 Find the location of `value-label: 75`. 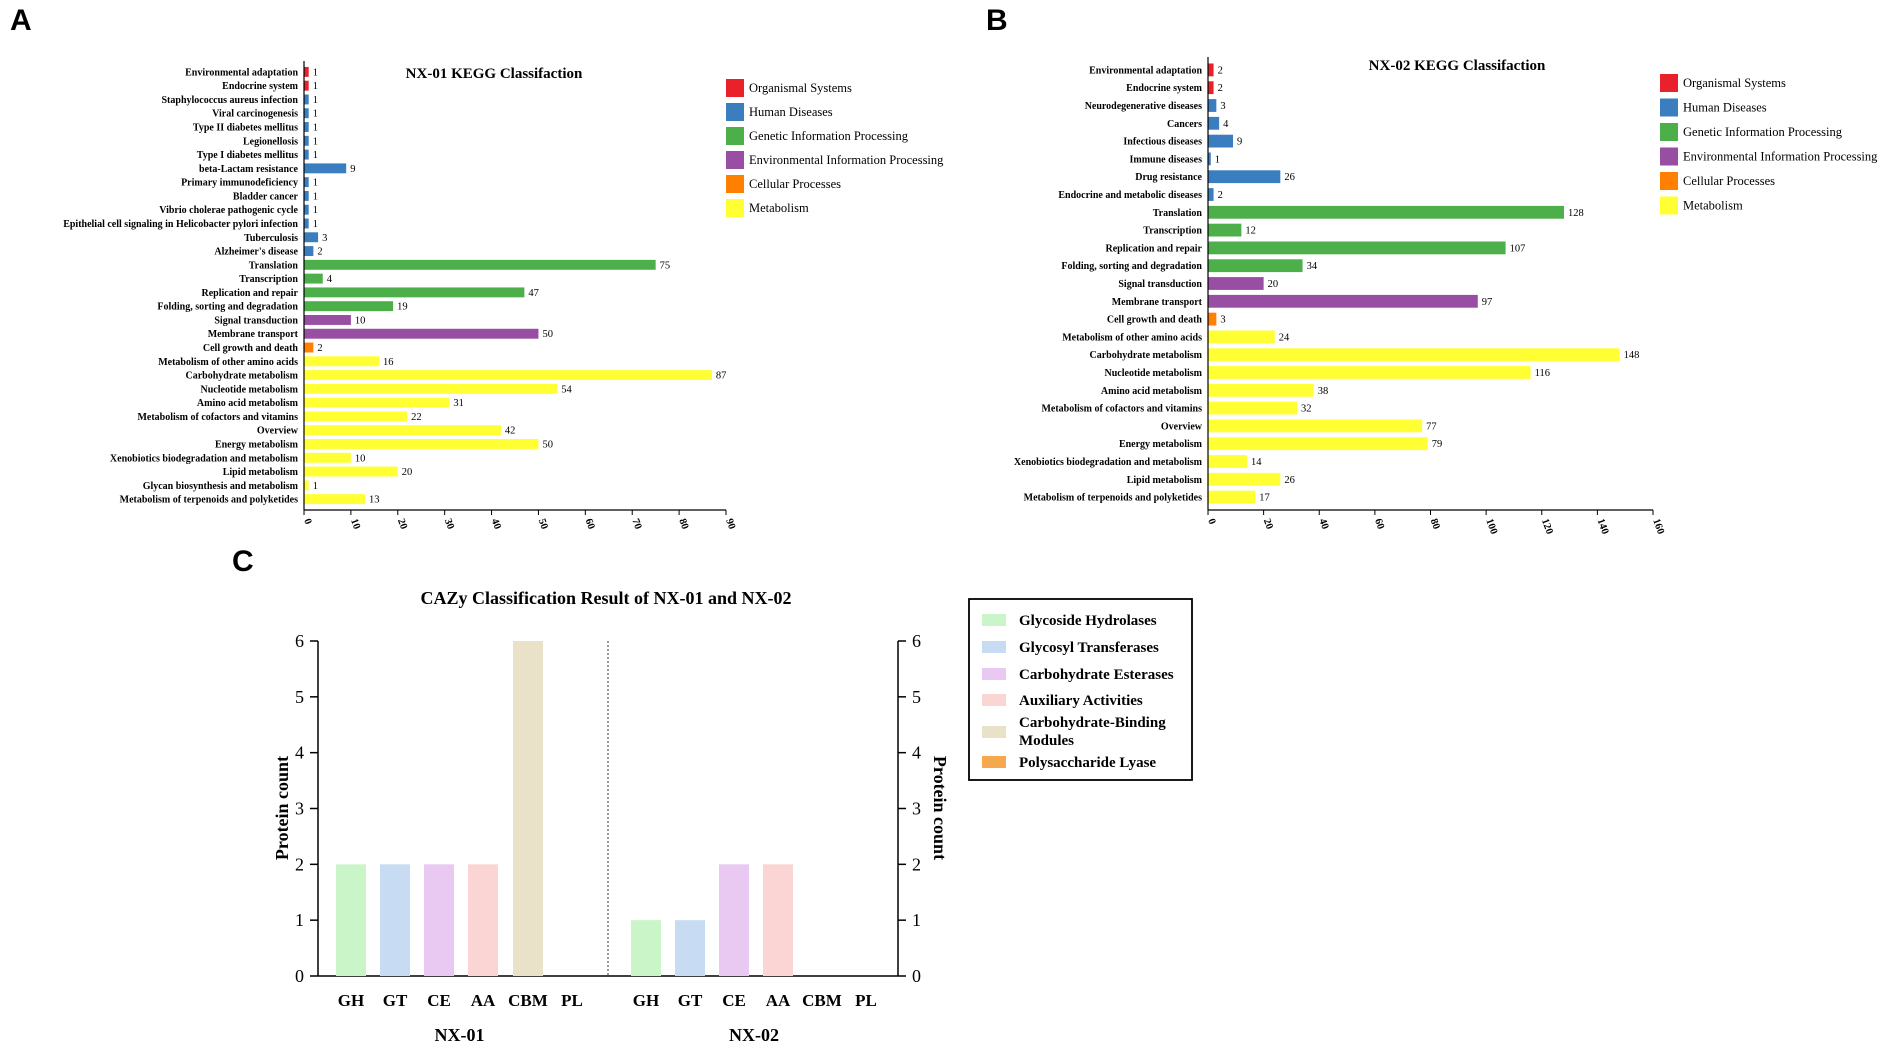

value-label: 75 is located at coordinates (665, 265).